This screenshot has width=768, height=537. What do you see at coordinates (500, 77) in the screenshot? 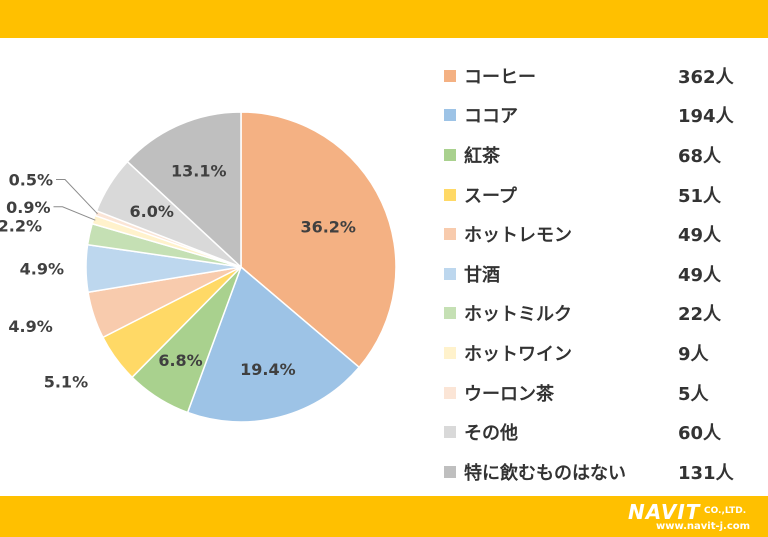
I see `legend-label: コーヒー` at bounding box center [500, 77].